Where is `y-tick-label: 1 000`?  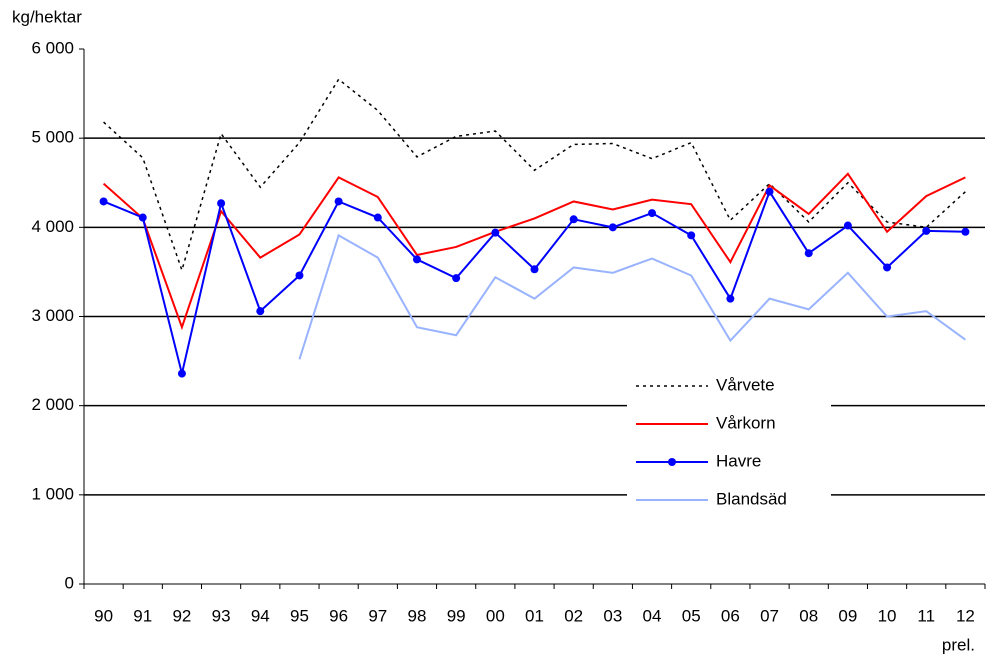 y-tick-label: 1 000 is located at coordinates (52, 493).